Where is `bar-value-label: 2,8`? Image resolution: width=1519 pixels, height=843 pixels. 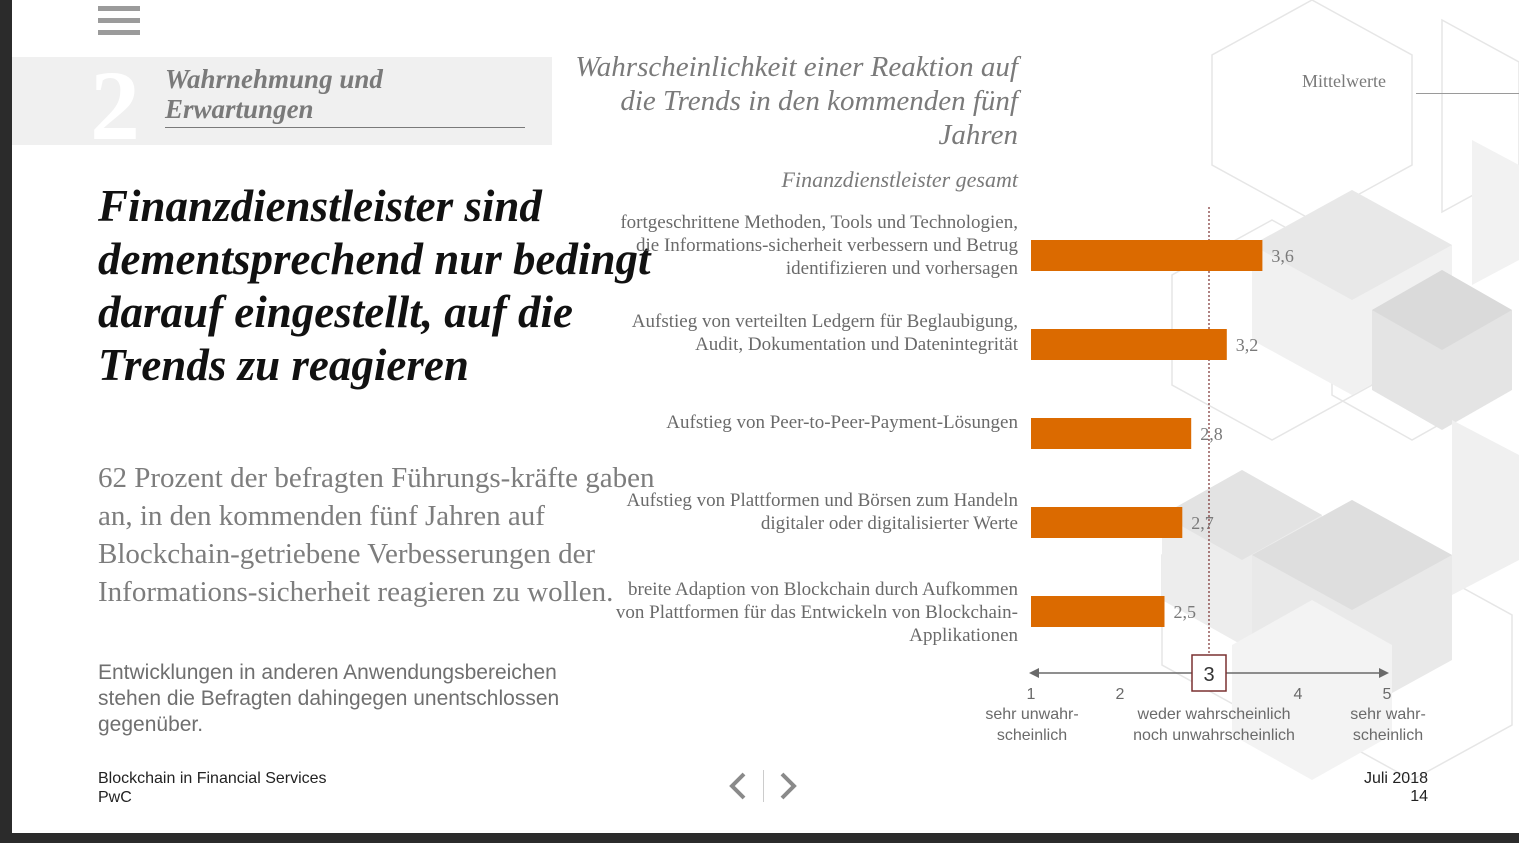 bar-value-label: 2,8 is located at coordinates (1211, 434).